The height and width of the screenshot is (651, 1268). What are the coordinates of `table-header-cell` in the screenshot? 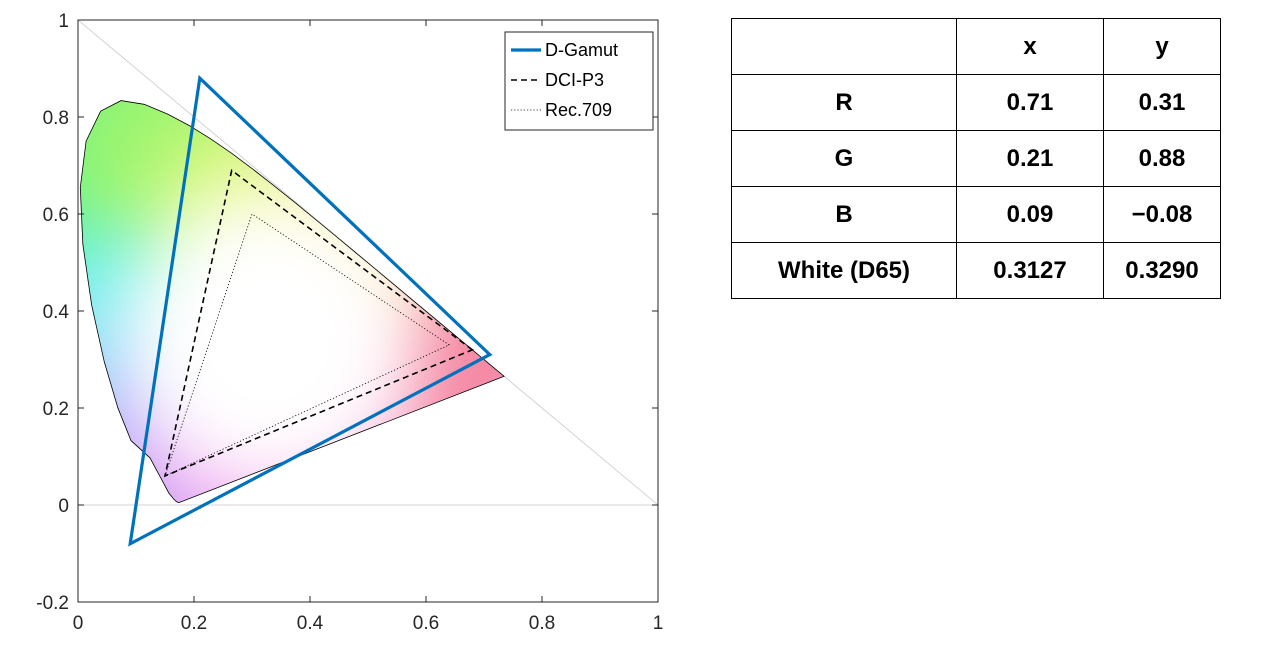 It's located at (844, 46).